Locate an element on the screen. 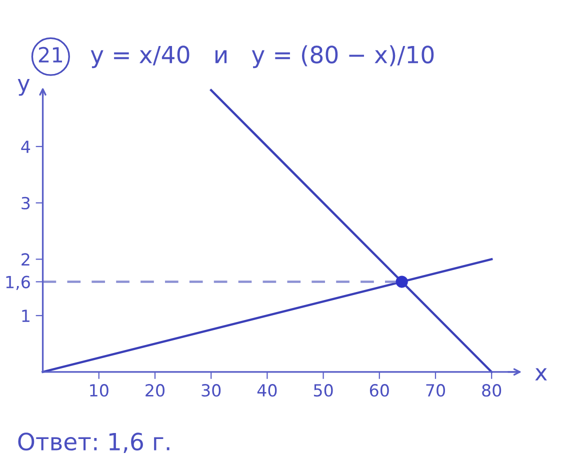 This screenshot has height=472, width=563. y-tick-label: 1,6 is located at coordinates (18, 283).